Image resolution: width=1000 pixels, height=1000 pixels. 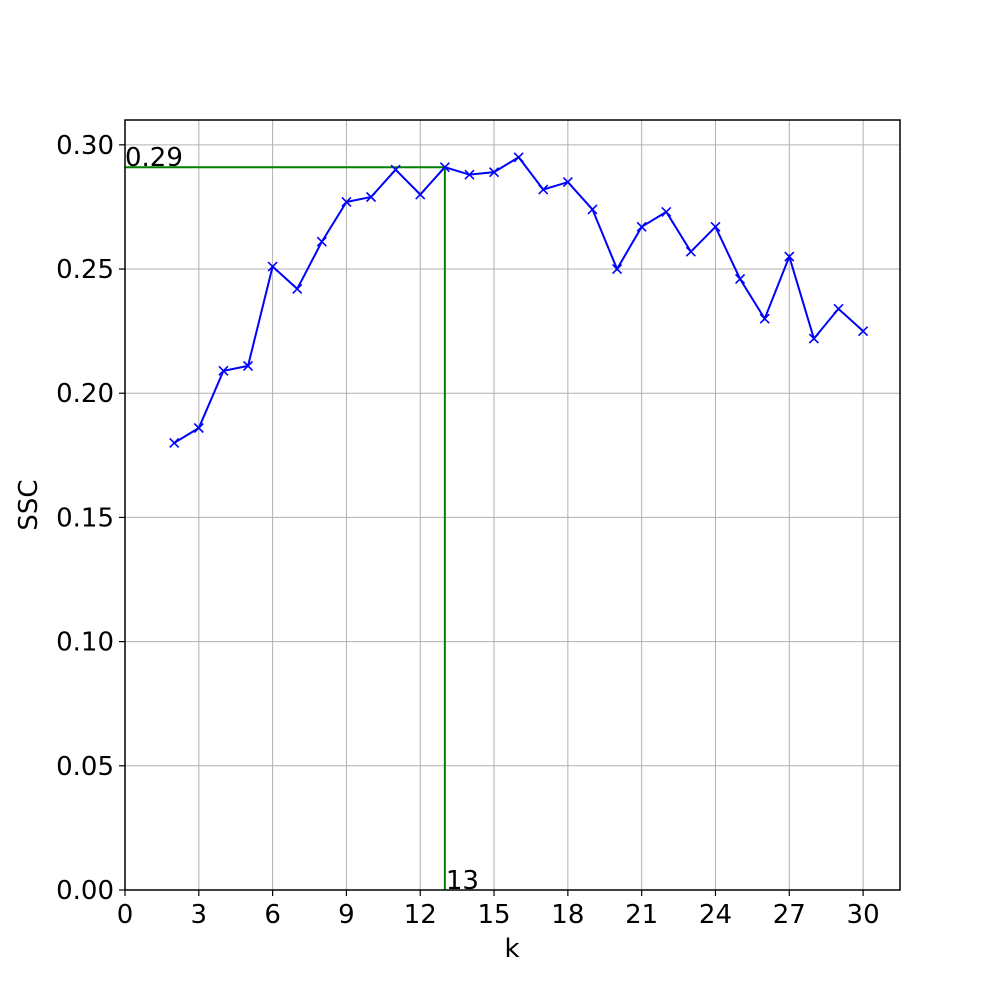 I want to click on x-tick-label: 30, so click(x=863, y=915).